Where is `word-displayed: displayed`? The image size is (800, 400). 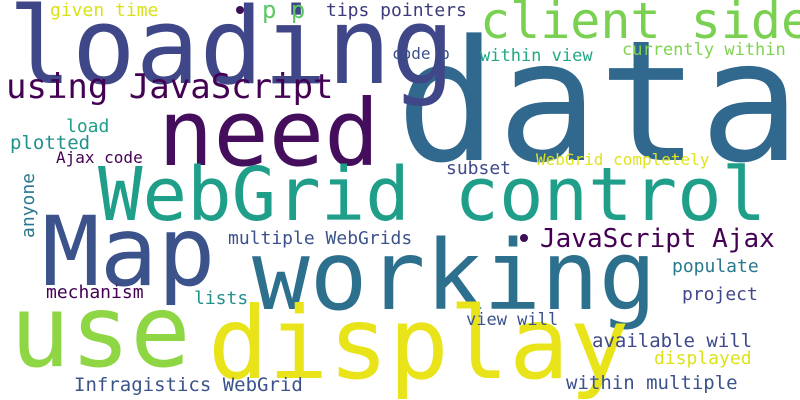 word-displayed: displayed is located at coordinates (703, 359).